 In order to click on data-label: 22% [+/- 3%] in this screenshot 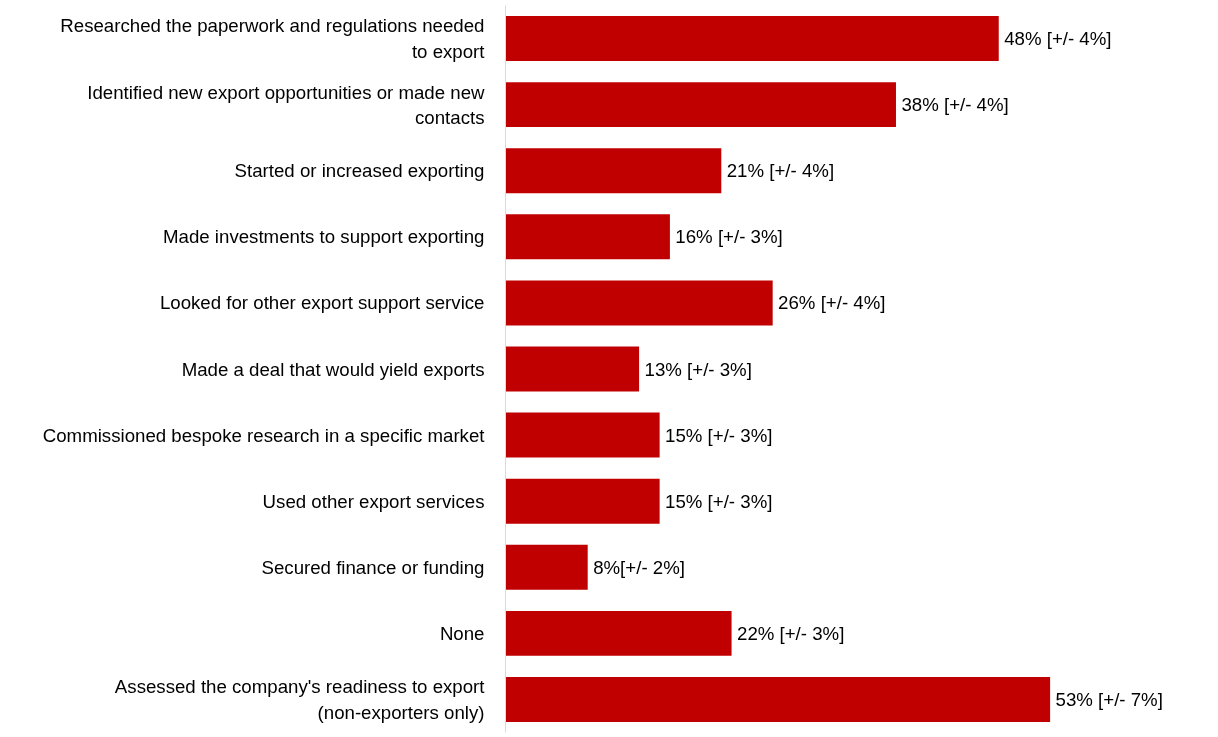, I will do `click(791, 633)`.